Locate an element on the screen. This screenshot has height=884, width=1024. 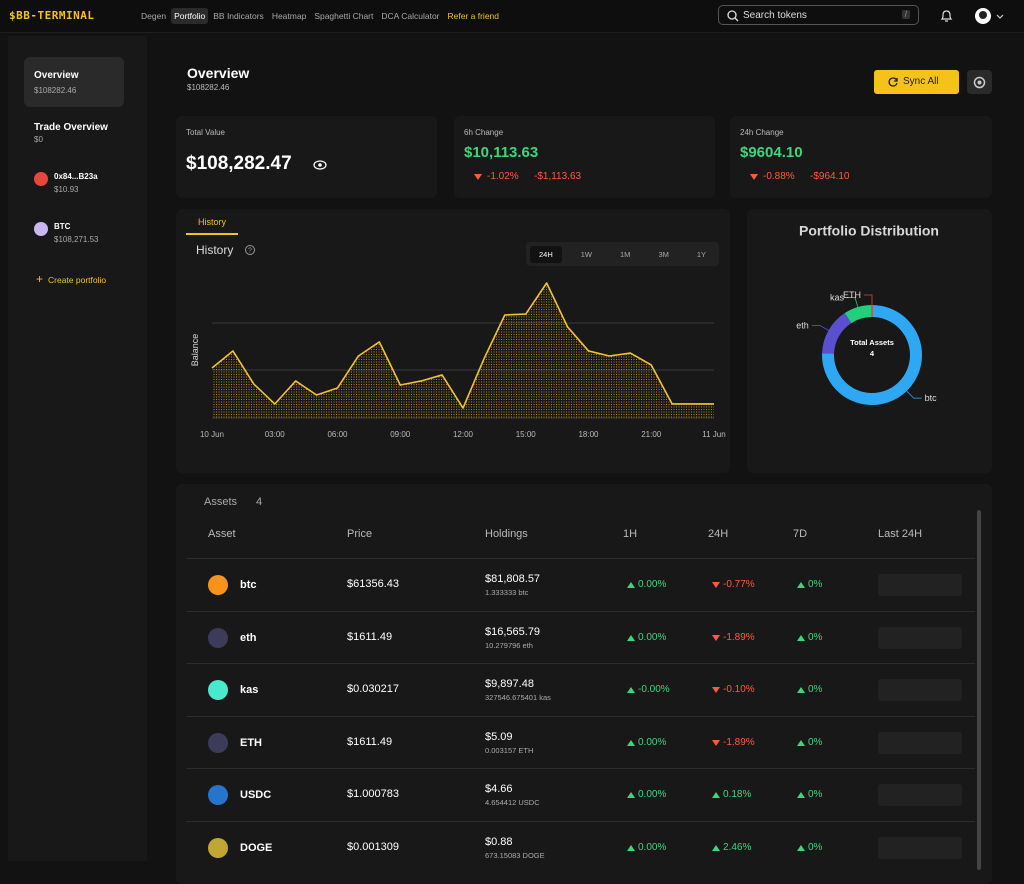
x-tick-label: 21:00 is located at coordinates (651, 434).